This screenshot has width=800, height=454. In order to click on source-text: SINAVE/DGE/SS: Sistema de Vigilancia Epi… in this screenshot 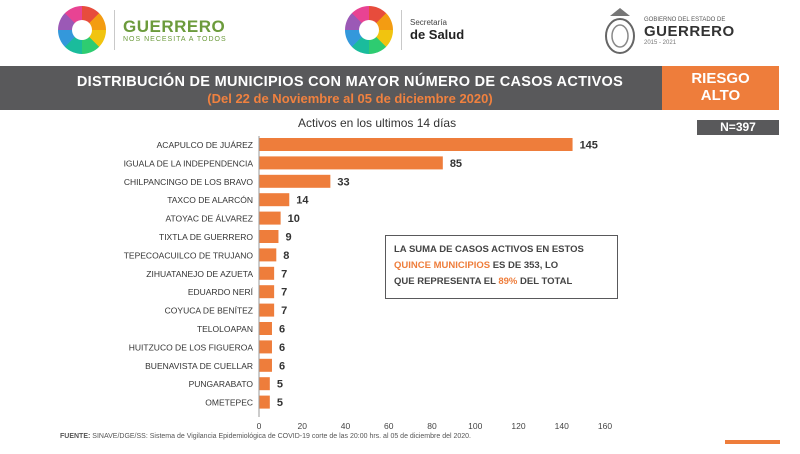, I will do `click(281, 436)`.